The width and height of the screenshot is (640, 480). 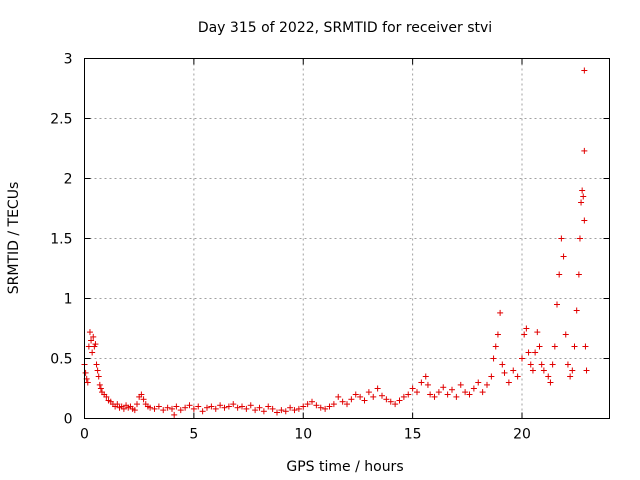 What do you see at coordinates (84, 435) in the screenshot?
I see `x-tick-label: 0` at bounding box center [84, 435].